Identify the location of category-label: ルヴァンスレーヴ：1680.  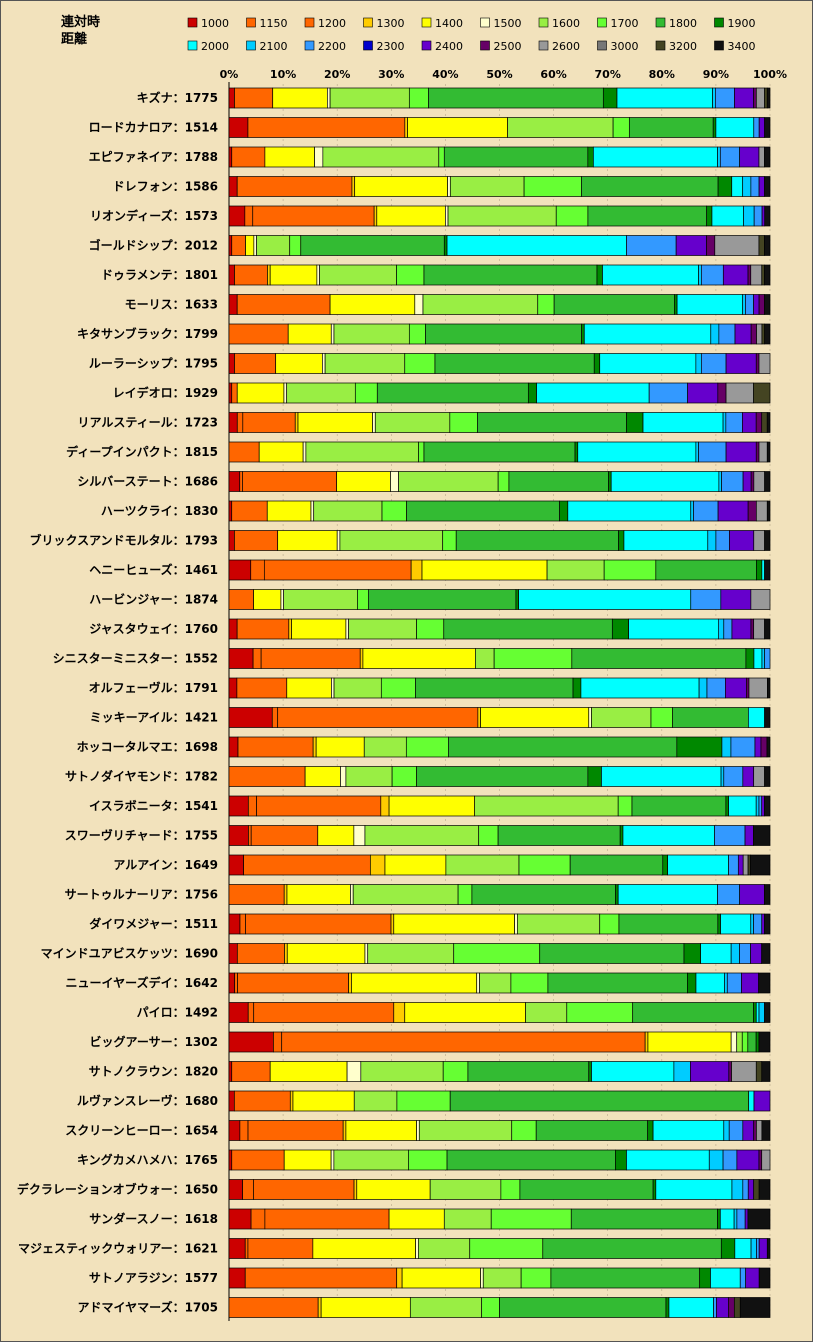
(147, 1100).